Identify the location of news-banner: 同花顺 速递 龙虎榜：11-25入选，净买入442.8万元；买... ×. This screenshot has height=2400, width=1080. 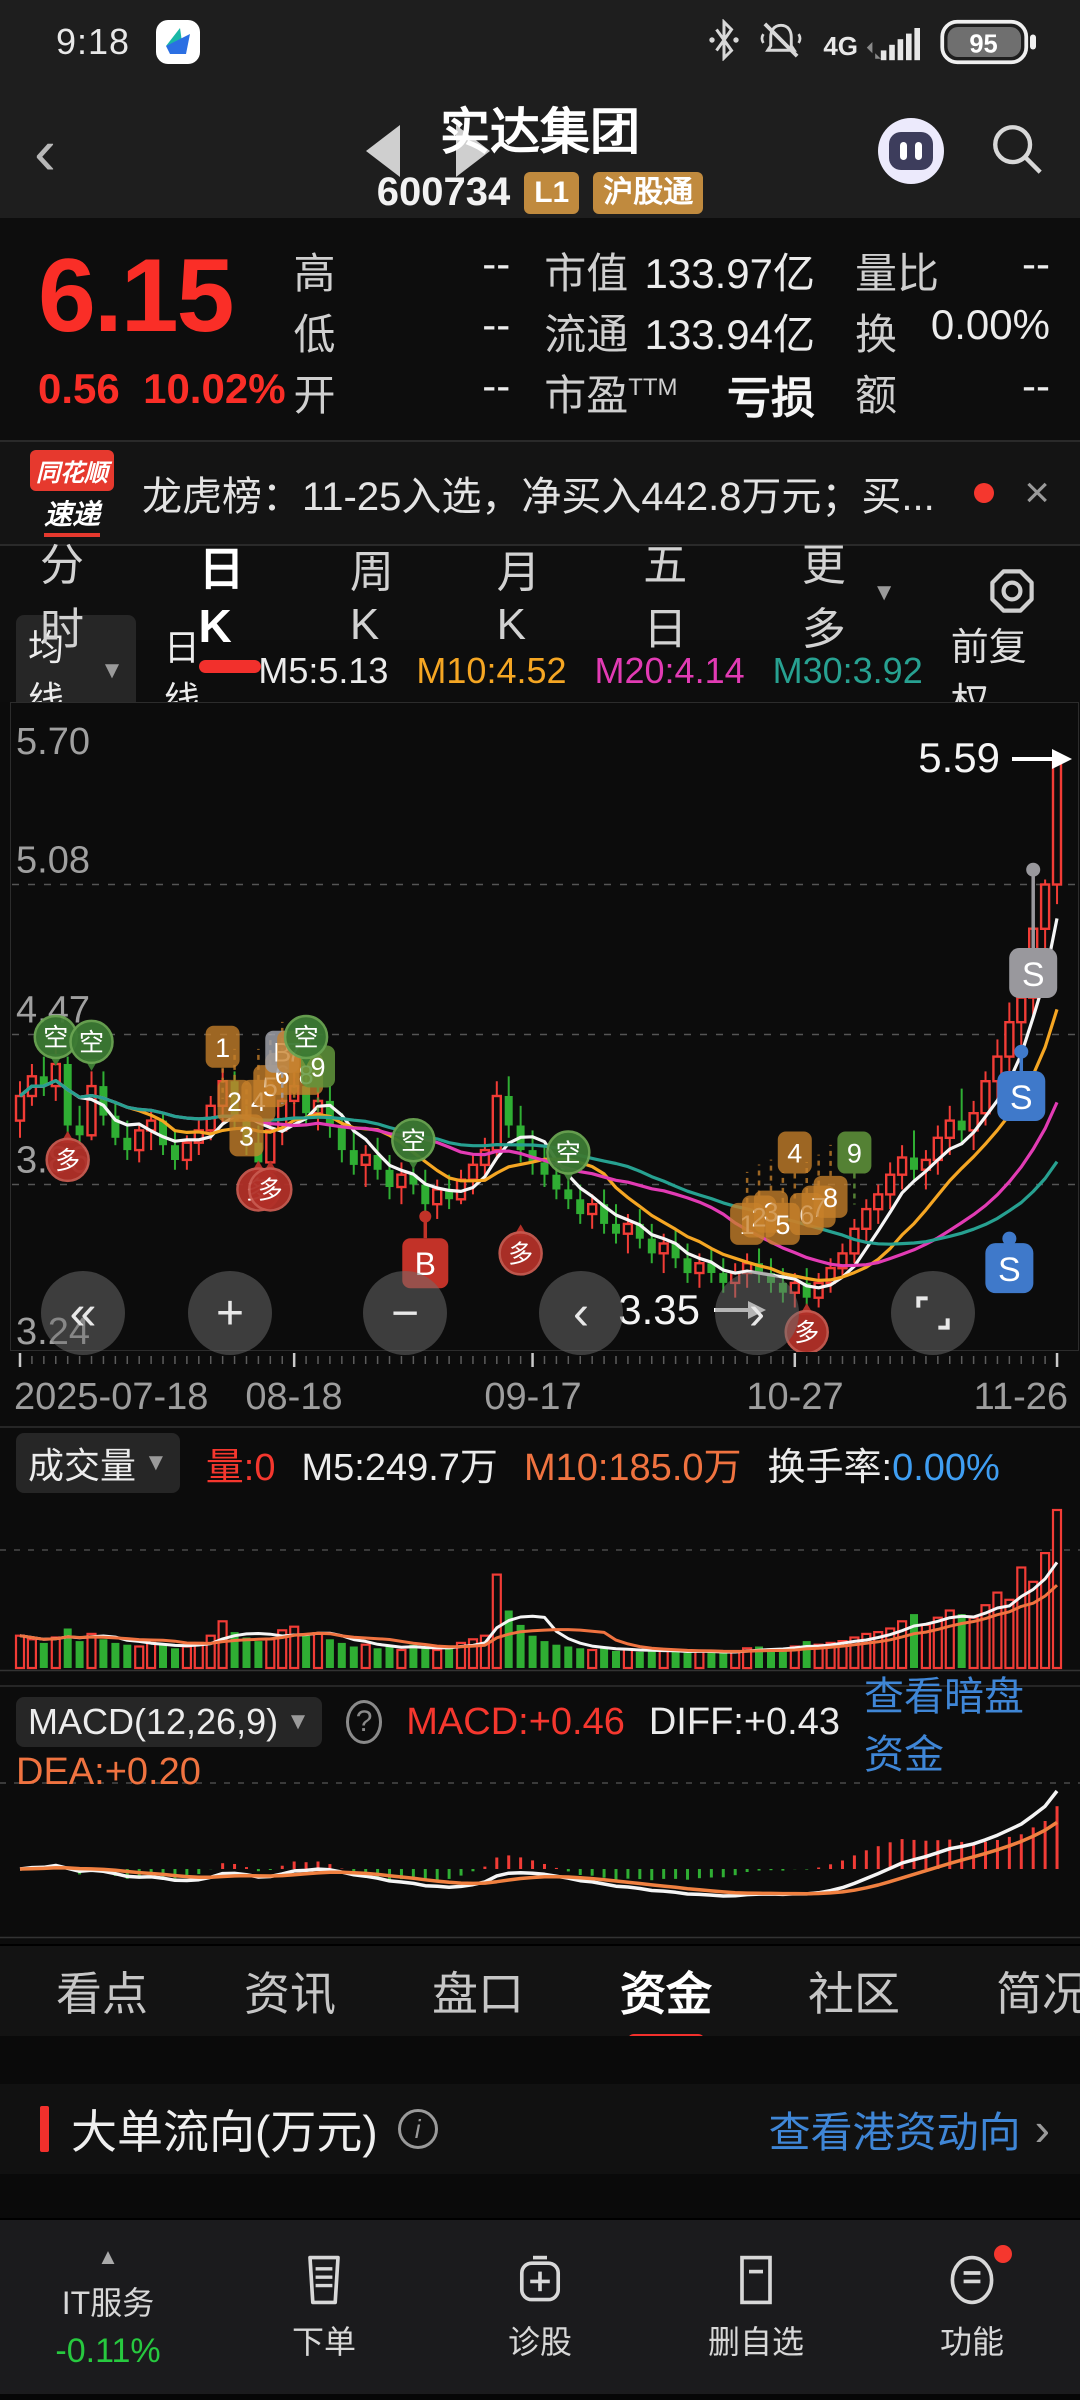
(540, 493).